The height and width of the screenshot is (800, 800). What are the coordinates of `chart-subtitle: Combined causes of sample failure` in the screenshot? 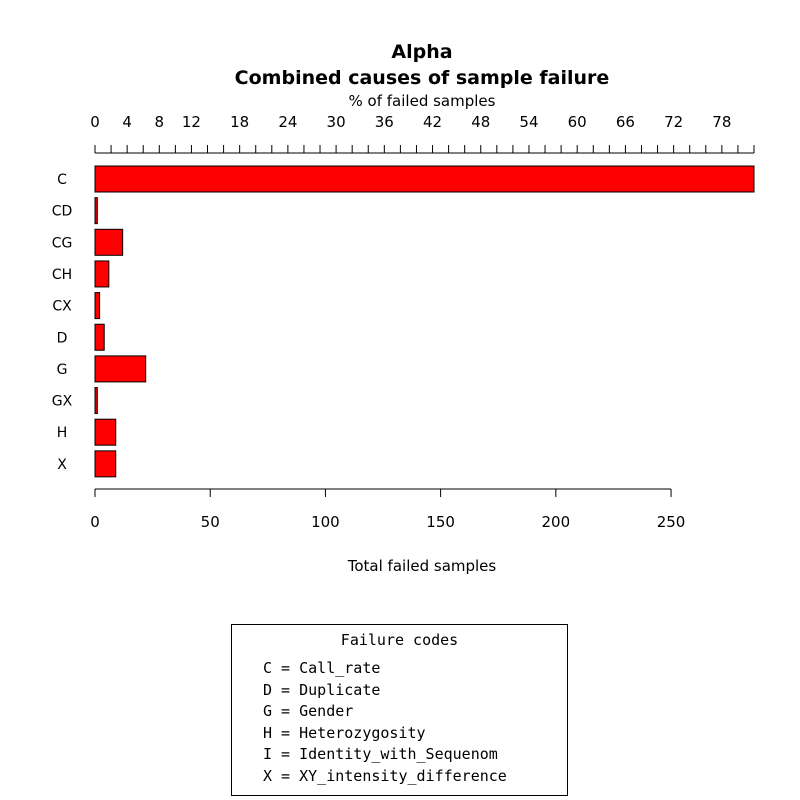 It's located at (422, 78).